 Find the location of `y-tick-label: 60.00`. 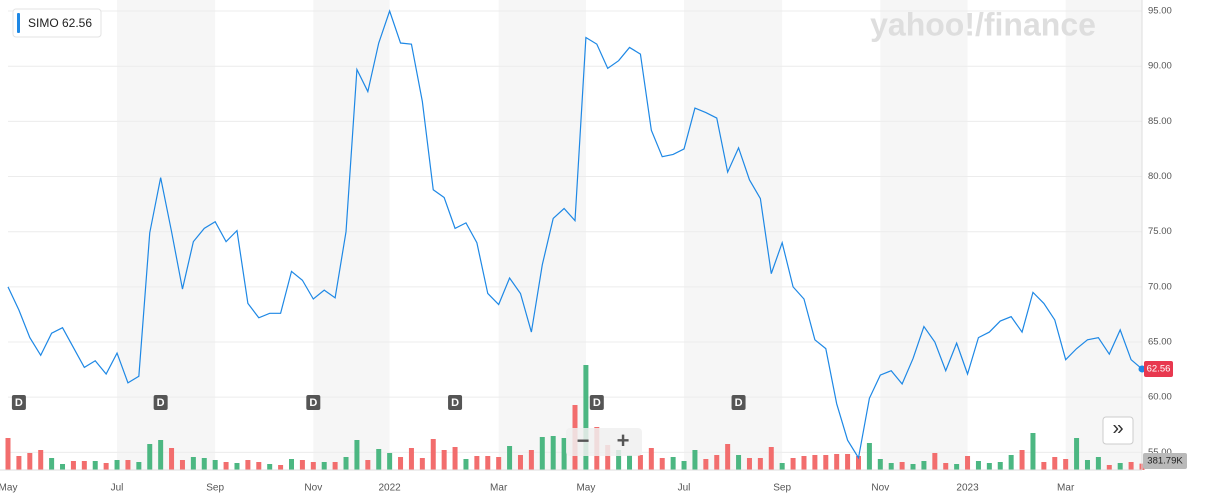

y-tick-label: 60.00 is located at coordinates (1160, 397).